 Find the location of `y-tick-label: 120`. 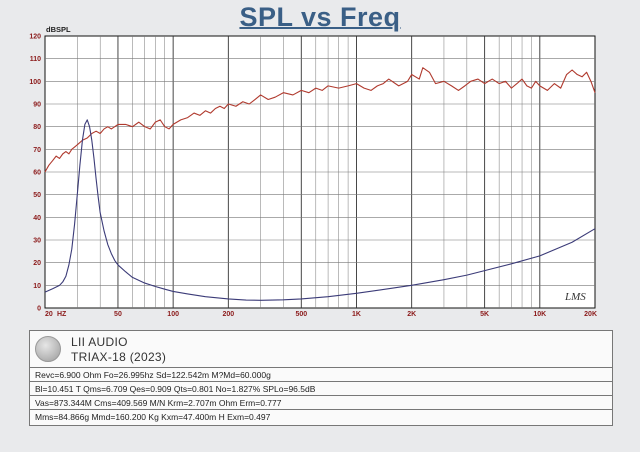

y-tick-label: 120 is located at coordinates (35, 37).